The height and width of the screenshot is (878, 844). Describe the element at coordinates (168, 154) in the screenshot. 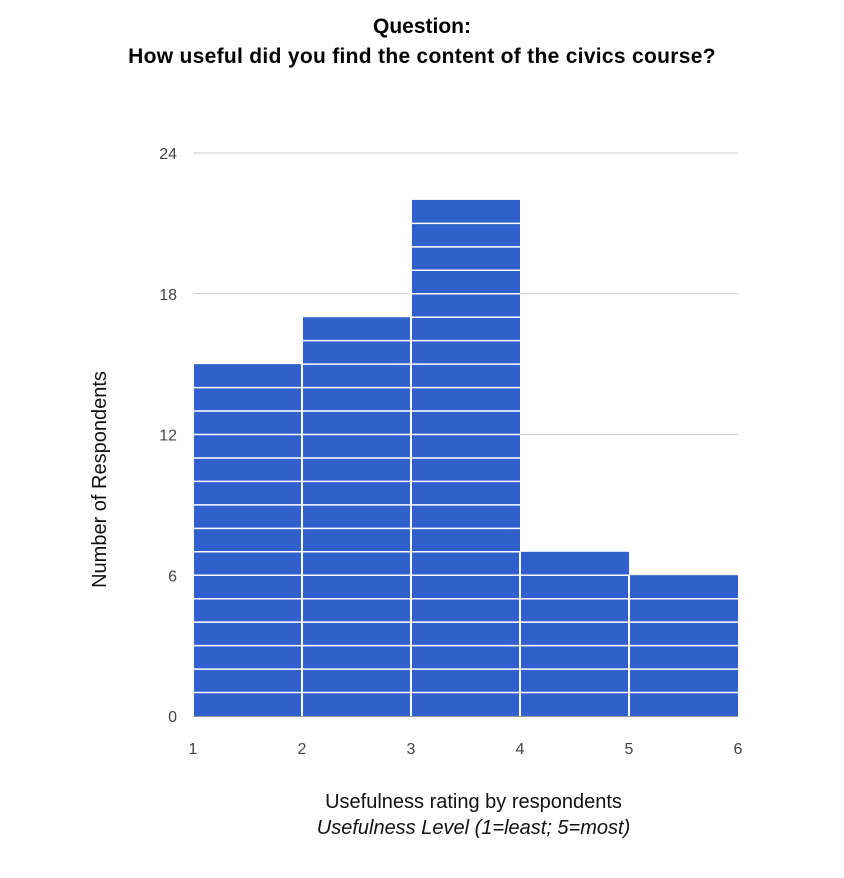

I see `y-tick-label: 24` at that location.